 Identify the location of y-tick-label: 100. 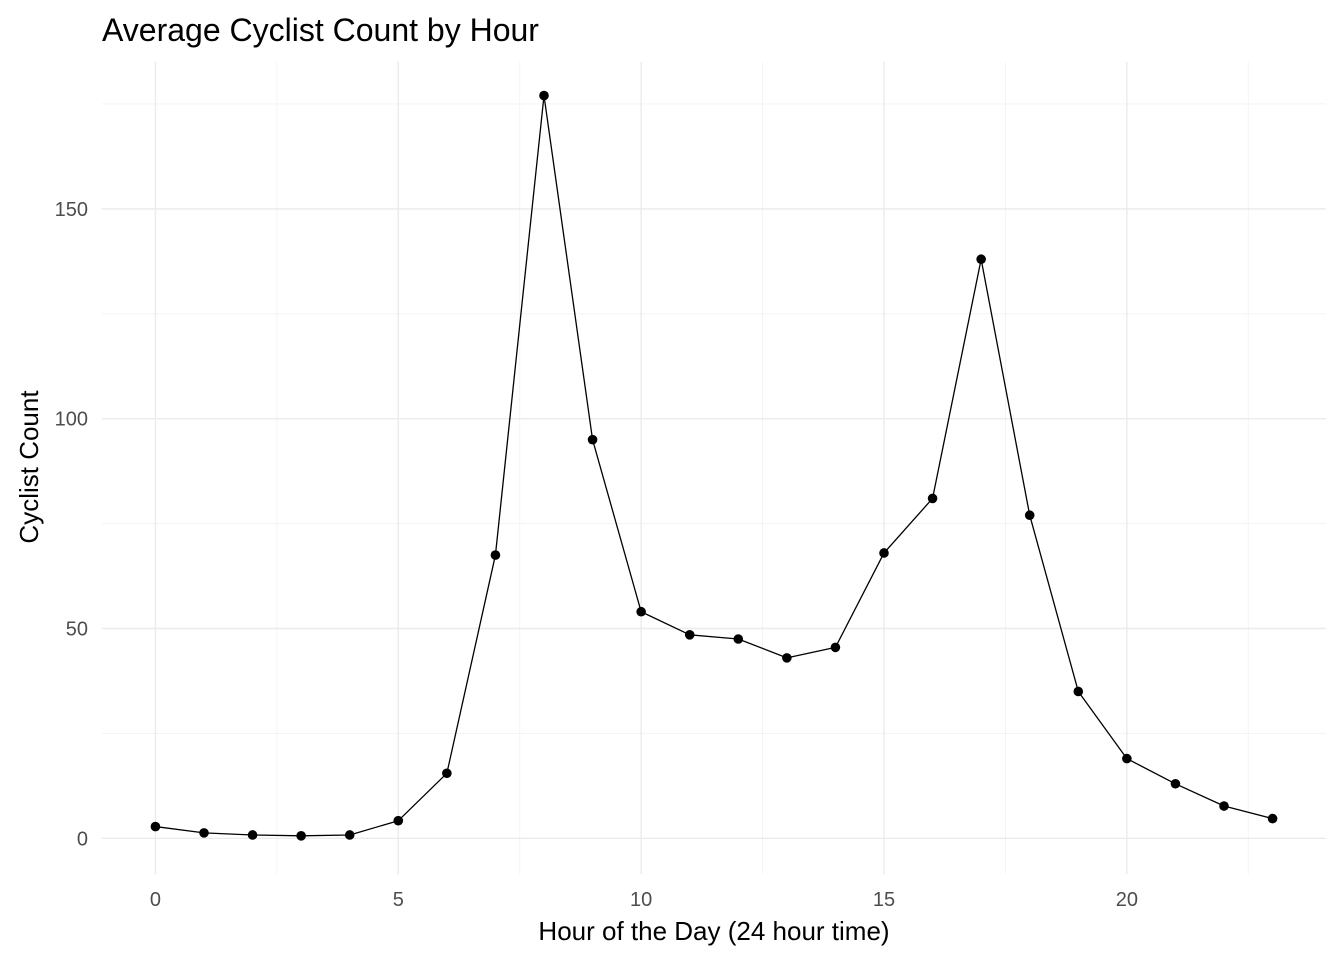
(71, 420).